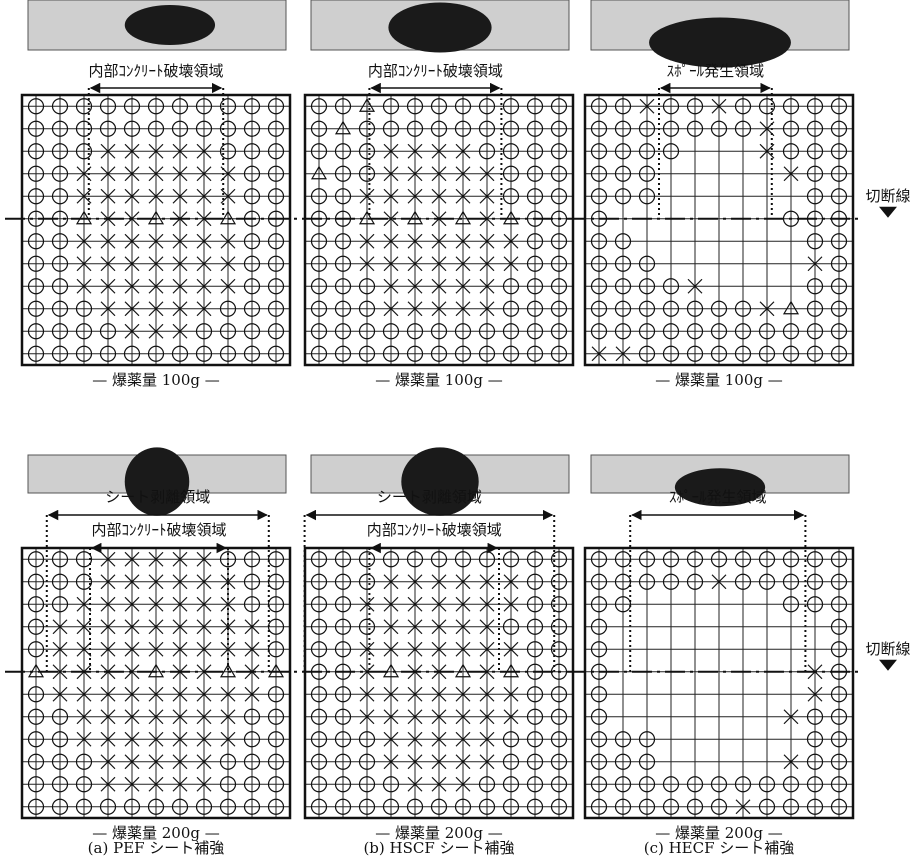 The height and width of the screenshot is (858, 923). I want to click on region-label: 内部ｺﾝｸﾘｰﾄ破壊領域, so click(158, 530).